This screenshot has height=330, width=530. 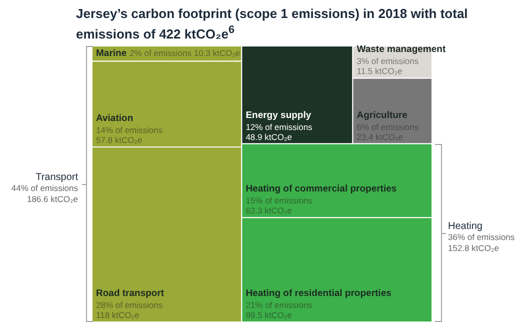 I want to click on data-label: 15% of emissions 63.3 ktCO₂e, so click(x=279, y=206).